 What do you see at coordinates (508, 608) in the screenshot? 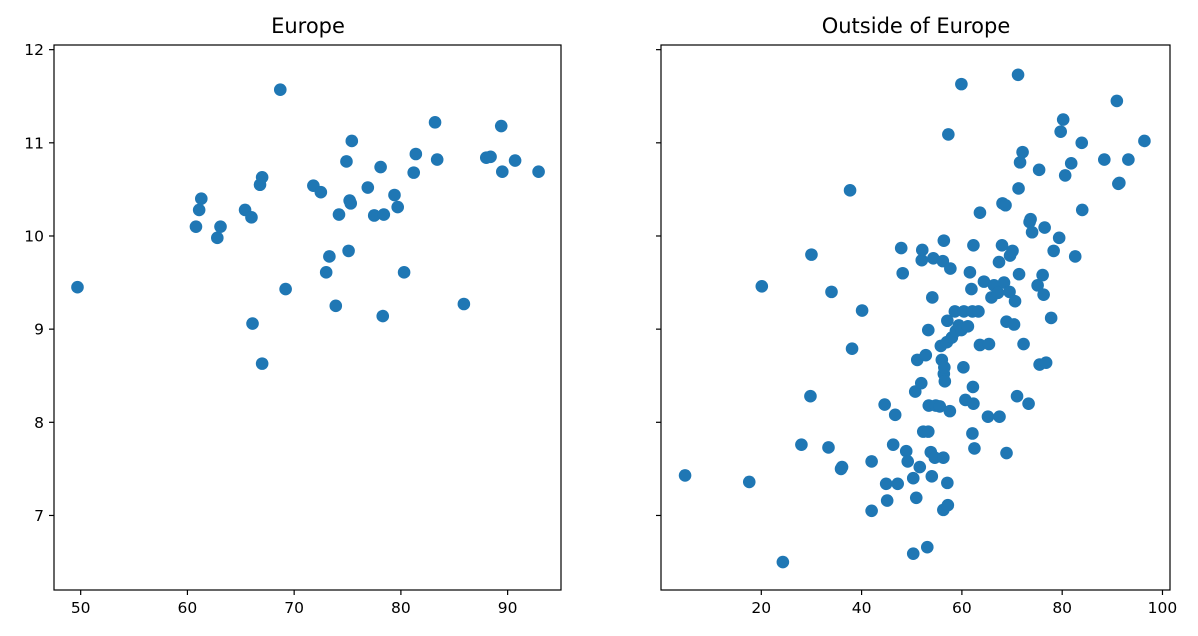
I see `europe-xtick-label: 90` at bounding box center [508, 608].